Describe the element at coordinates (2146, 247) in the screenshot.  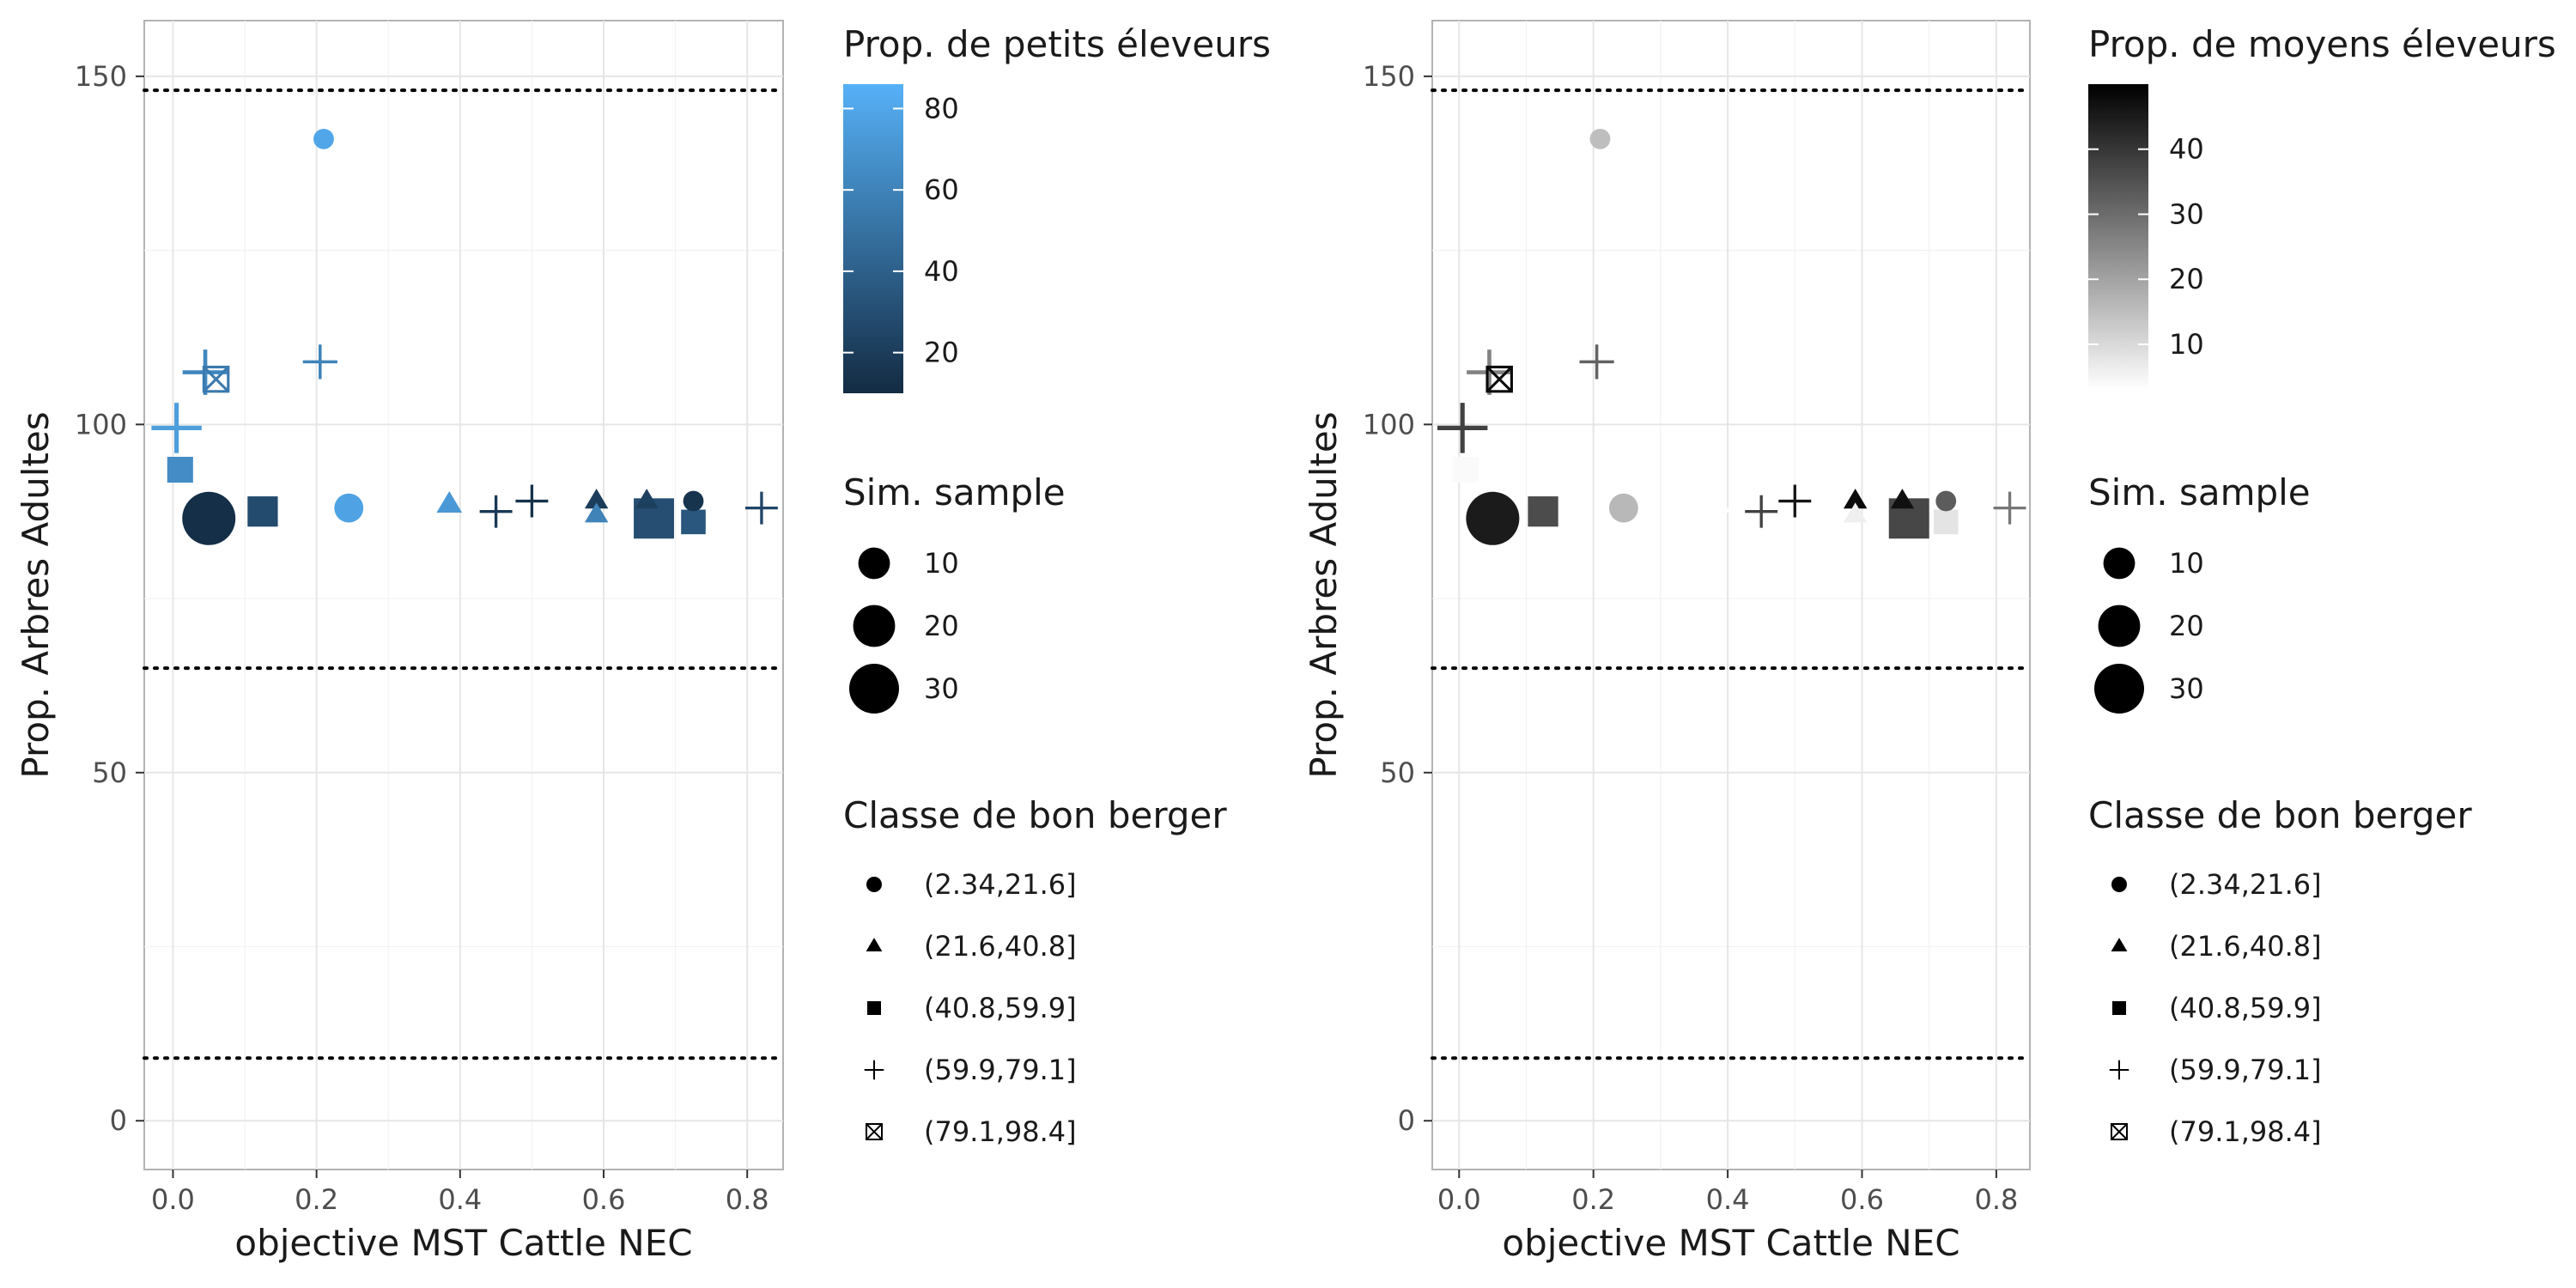
I see `colorbar-ticks: 10 20 30 40` at that location.